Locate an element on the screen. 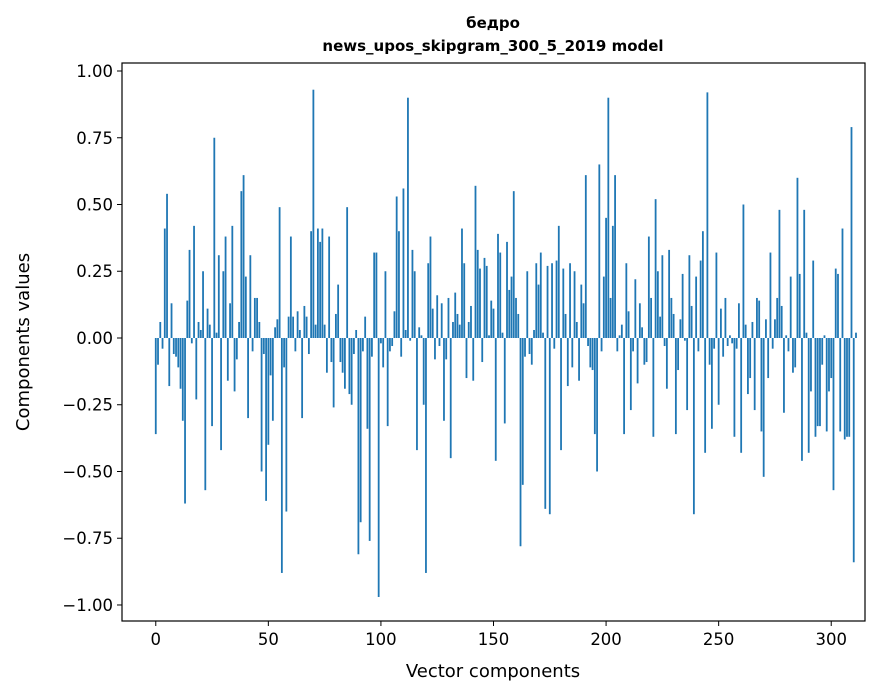 The width and height of the screenshot is (880, 696). x-axis-ticks: 0 50 100 150 200 250 300 is located at coordinates (499, 635).